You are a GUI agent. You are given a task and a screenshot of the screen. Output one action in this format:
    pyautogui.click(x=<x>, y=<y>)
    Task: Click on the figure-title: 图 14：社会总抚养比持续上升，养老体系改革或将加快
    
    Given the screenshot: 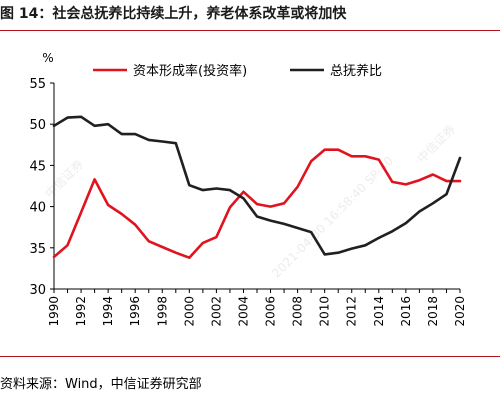 What is the action you would take?
    pyautogui.click(x=173, y=14)
    